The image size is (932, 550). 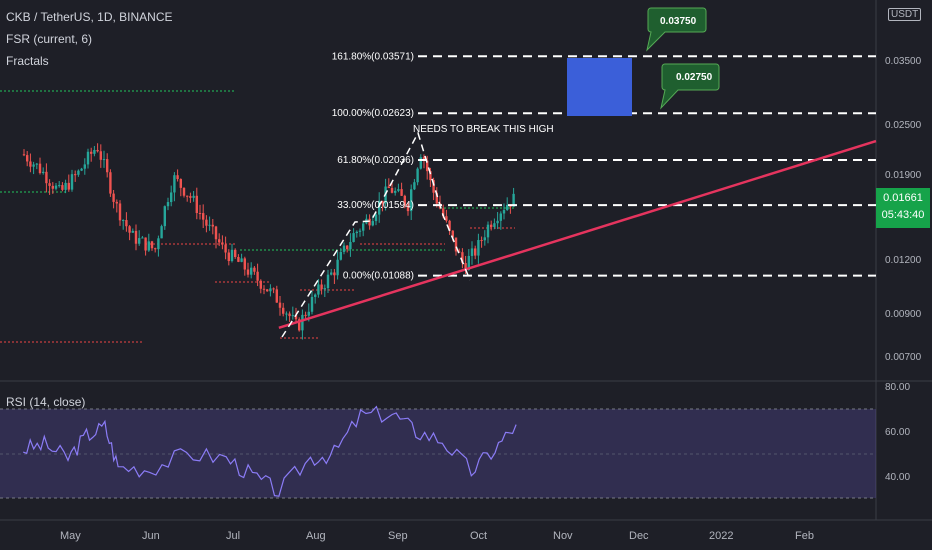 I want to click on price-tick: 0.01900, so click(x=903, y=175).